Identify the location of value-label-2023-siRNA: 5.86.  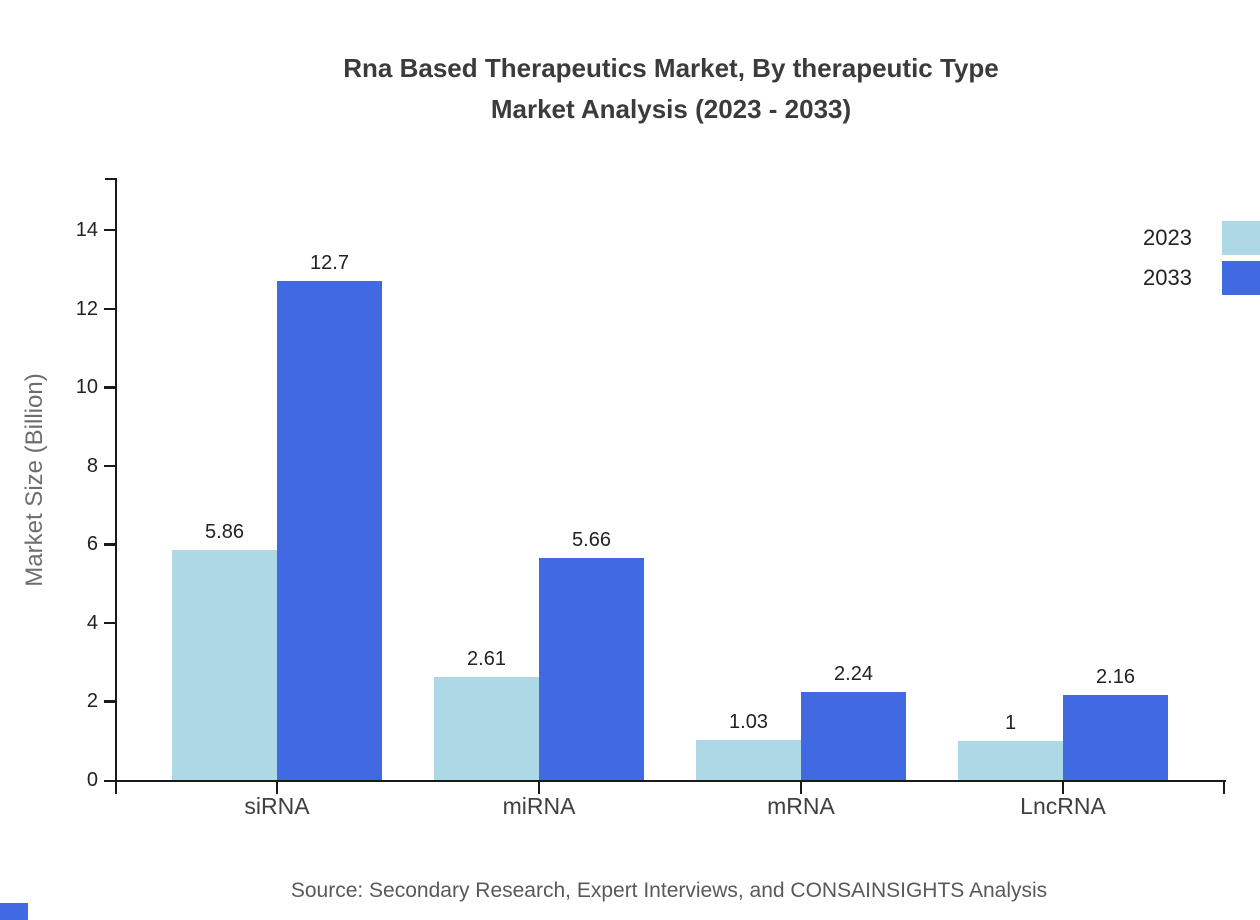
(224, 531).